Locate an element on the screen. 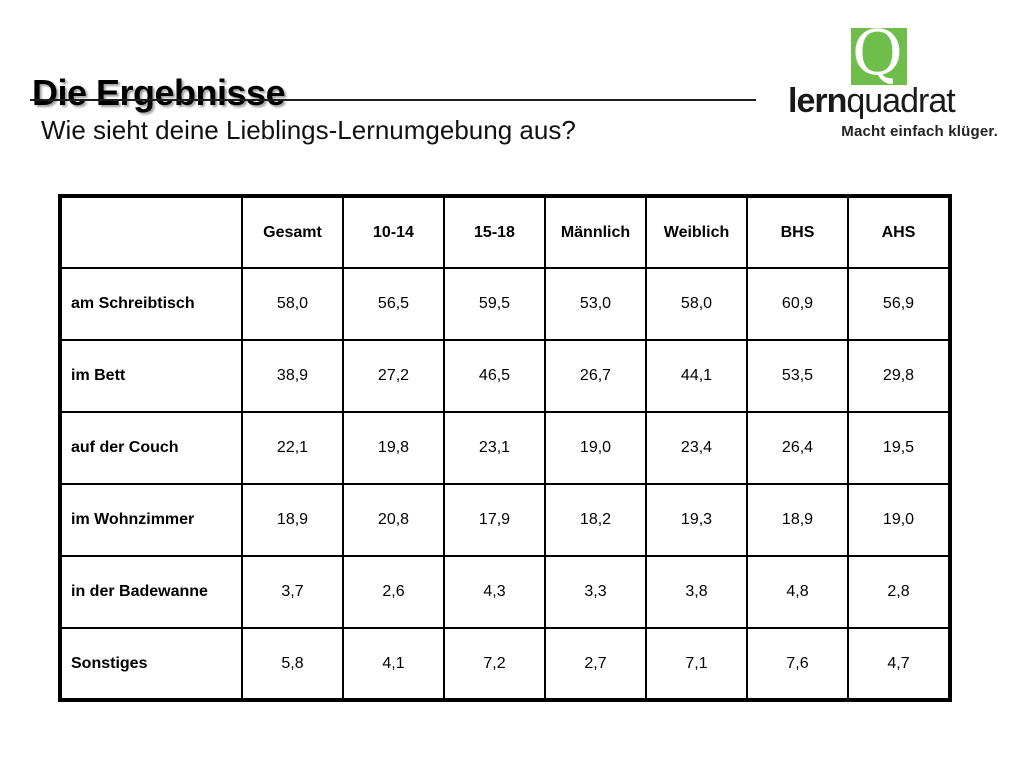 The image size is (1024, 768). value-cell: 56,9 is located at coordinates (899, 304).